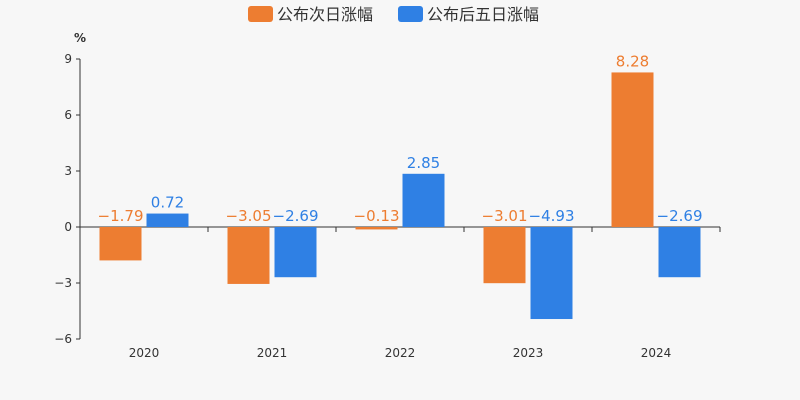 The width and height of the screenshot is (800, 400). What do you see at coordinates (63, 283) in the screenshot?
I see `y-tick-label: −3` at bounding box center [63, 283].